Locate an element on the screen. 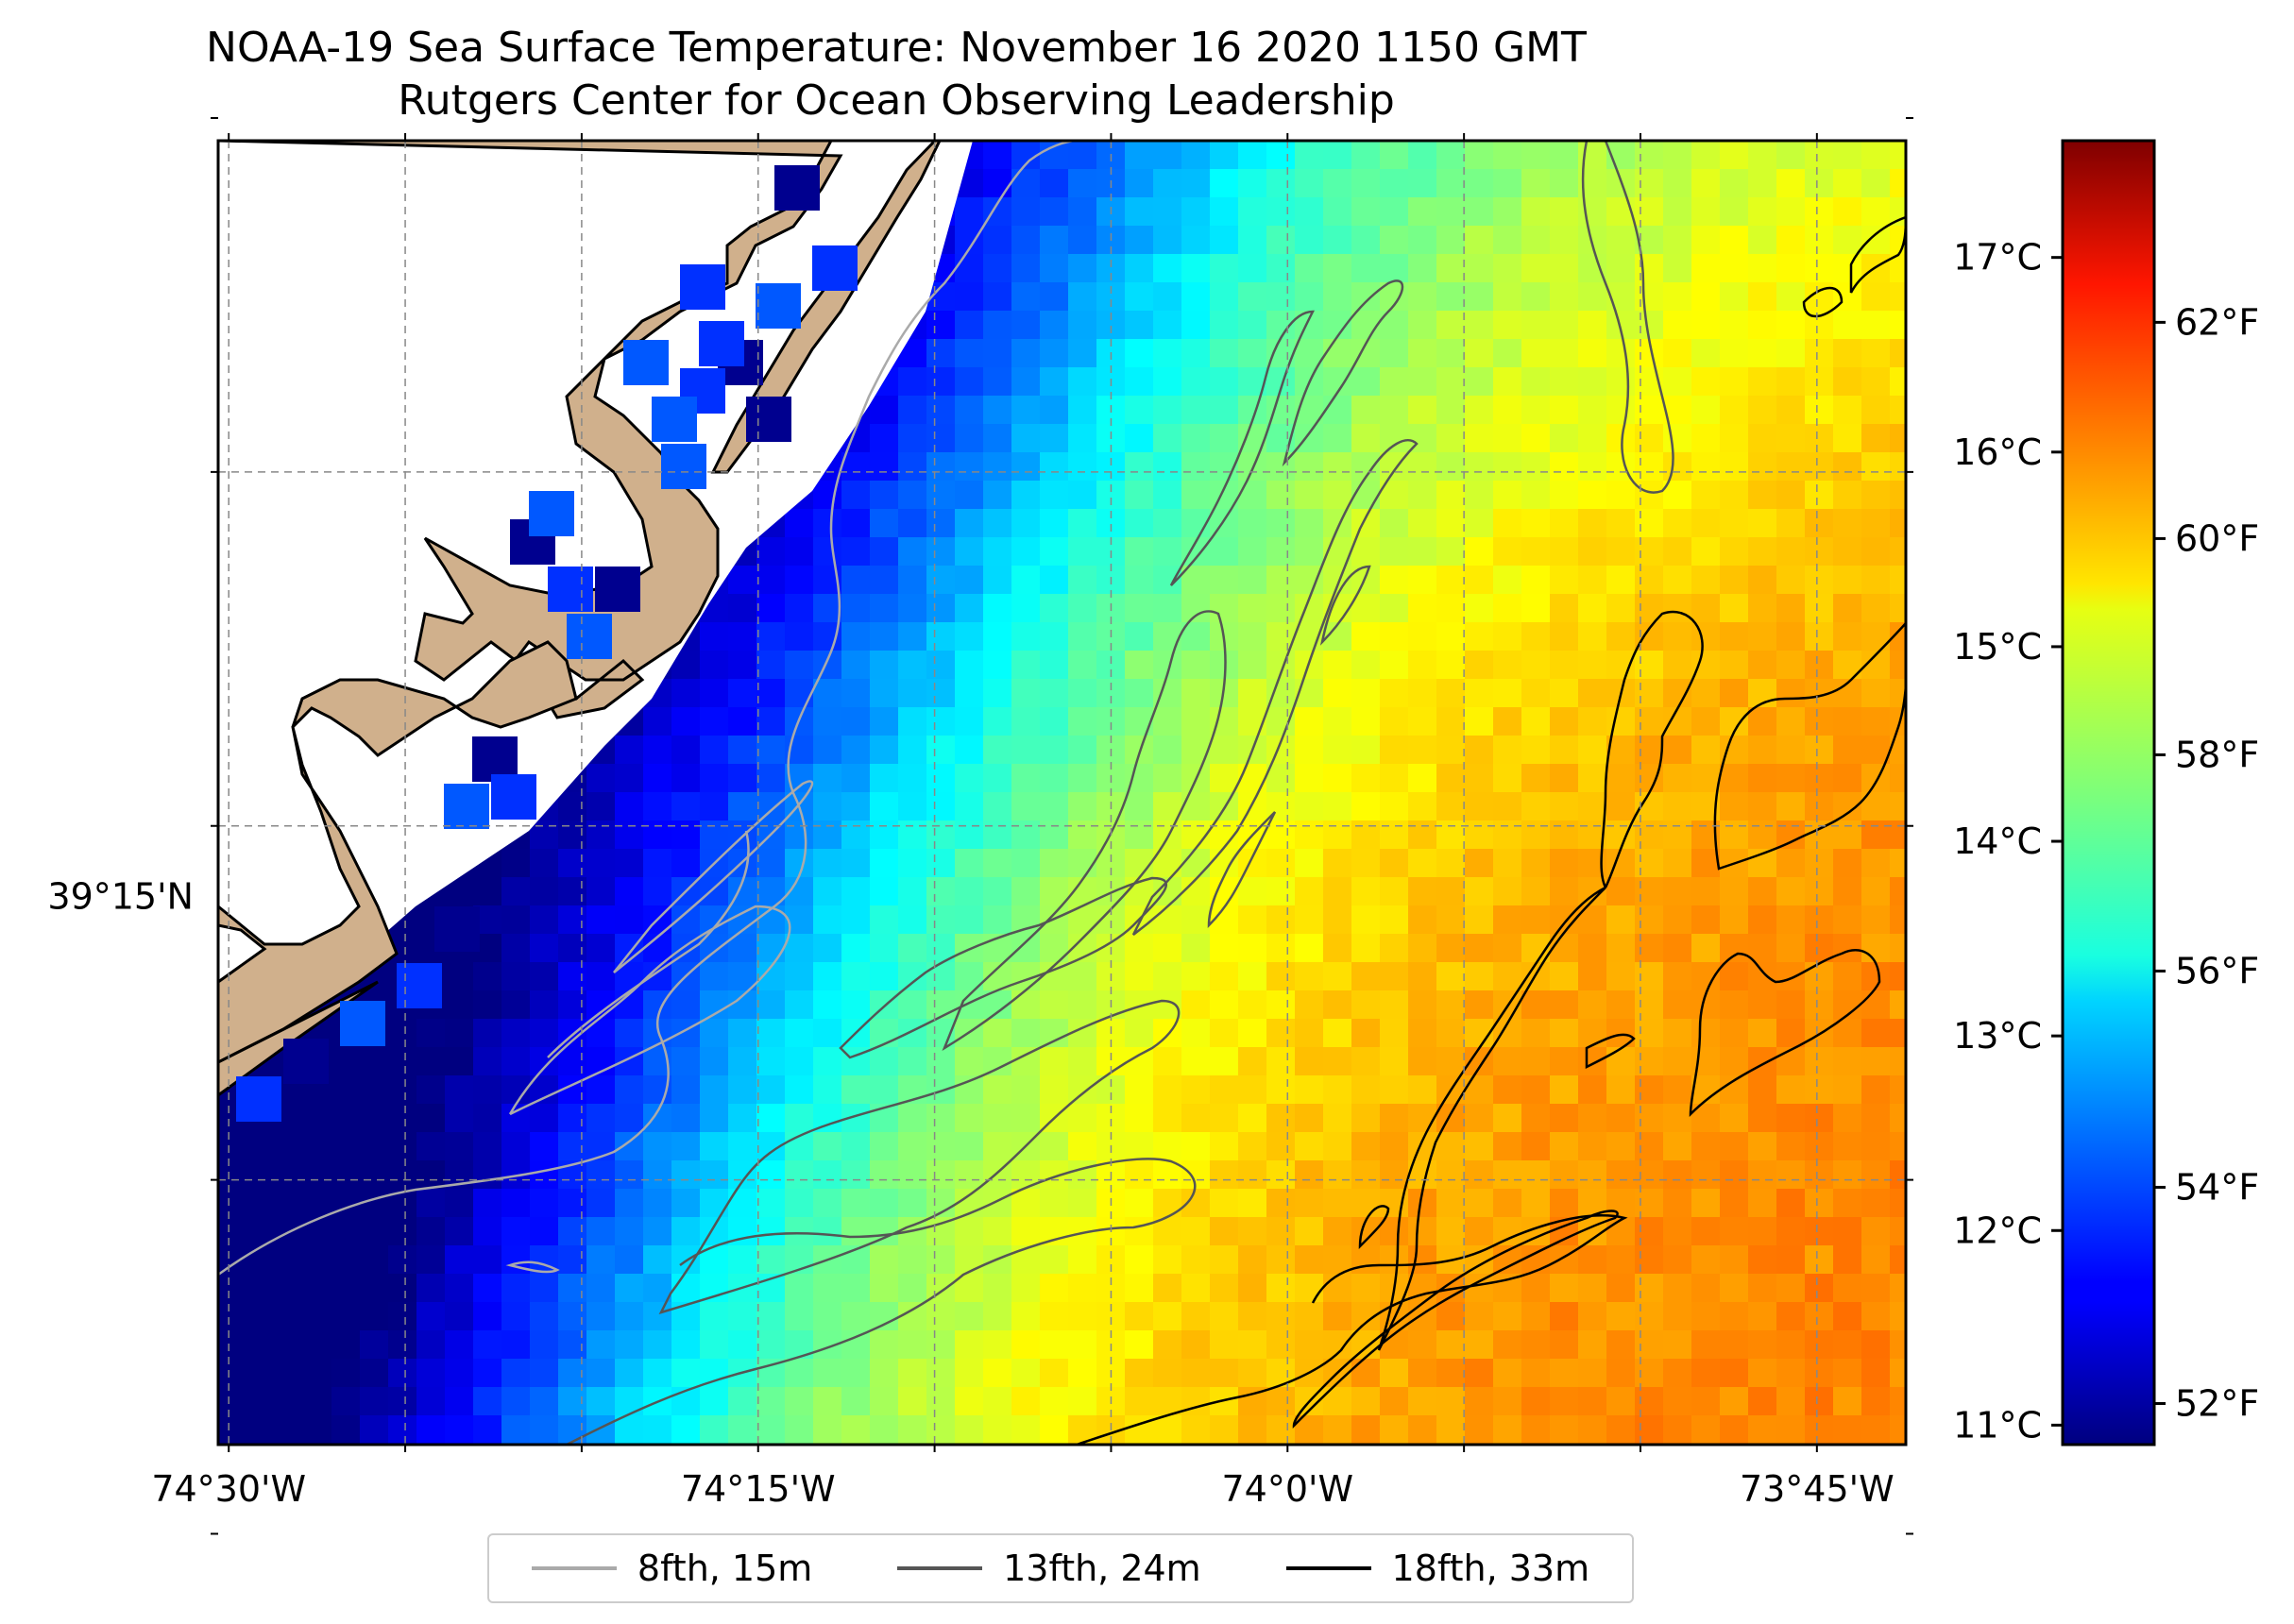  contour-8fth-shoal-a is located at coordinates (649, 1010).